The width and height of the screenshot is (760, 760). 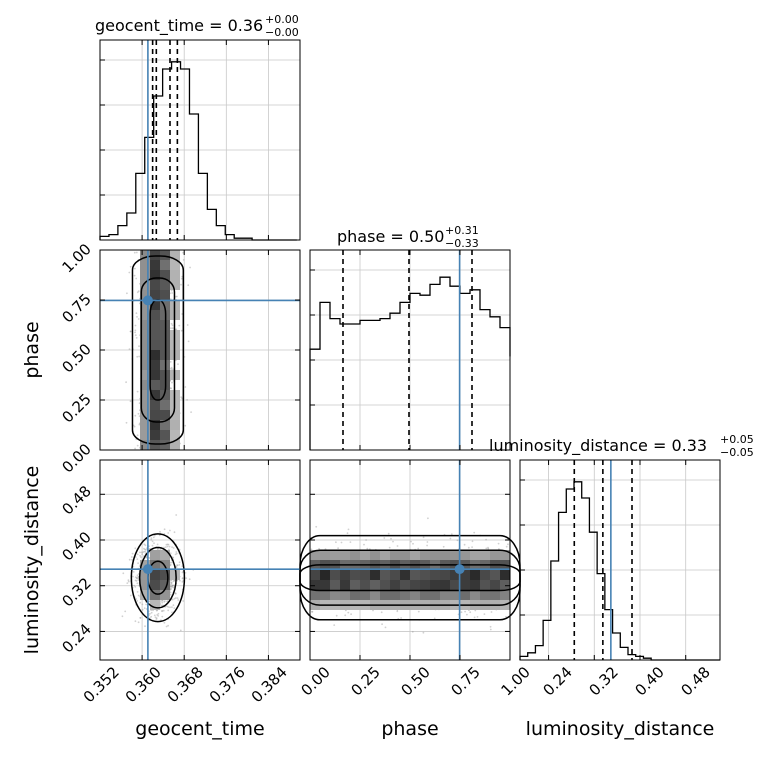 What do you see at coordinates (101, 684) in the screenshot?
I see `x-tick-label: 0.352` at bounding box center [101, 684].